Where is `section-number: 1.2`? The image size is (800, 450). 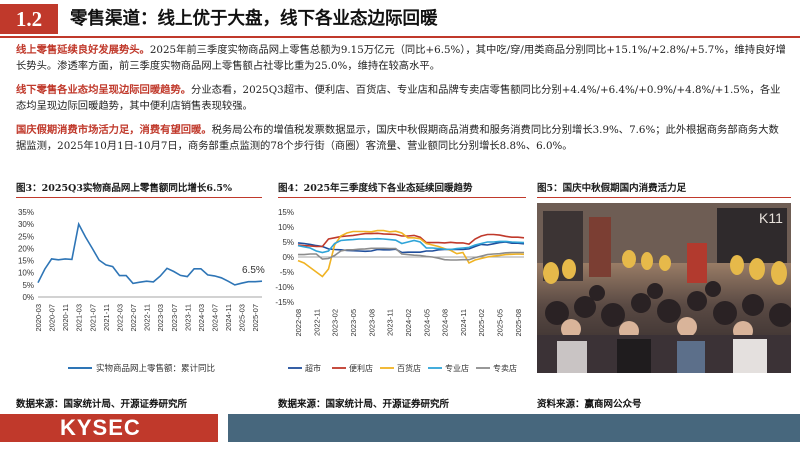 section-number: 1.2 is located at coordinates (29, 19).